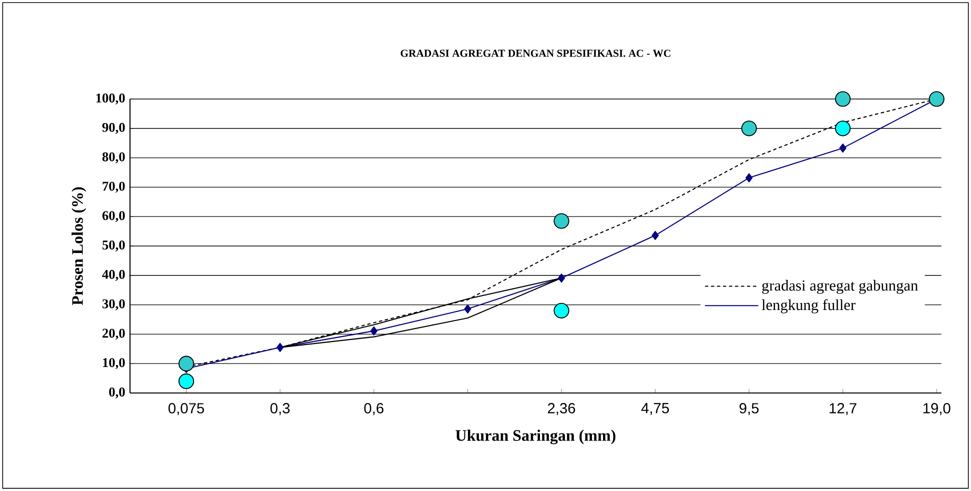 This screenshot has width=971, height=491. I want to click on legend-label: lengkung fuller, so click(809, 306).